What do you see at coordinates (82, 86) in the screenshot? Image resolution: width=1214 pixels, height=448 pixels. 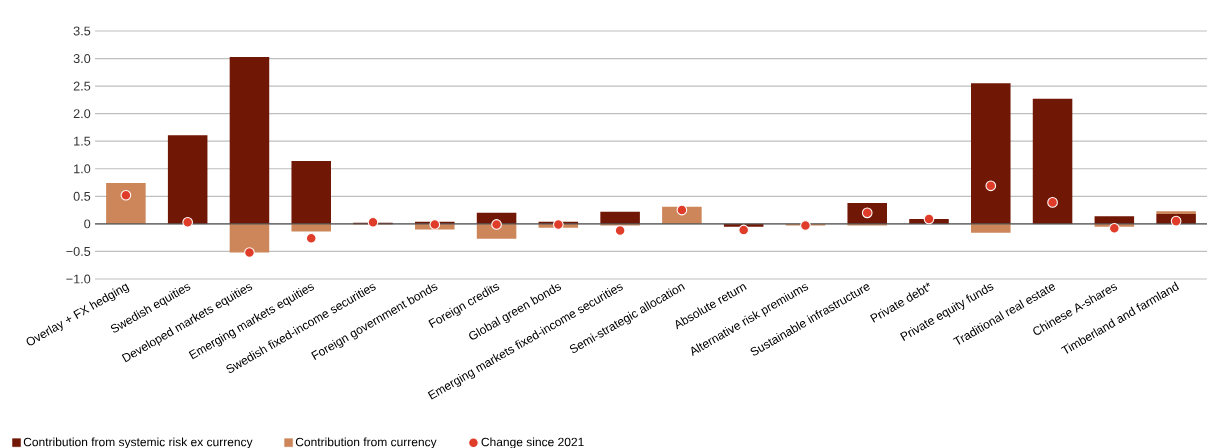 I see `y-tick-label: 2.5` at bounding box center [82, 86].